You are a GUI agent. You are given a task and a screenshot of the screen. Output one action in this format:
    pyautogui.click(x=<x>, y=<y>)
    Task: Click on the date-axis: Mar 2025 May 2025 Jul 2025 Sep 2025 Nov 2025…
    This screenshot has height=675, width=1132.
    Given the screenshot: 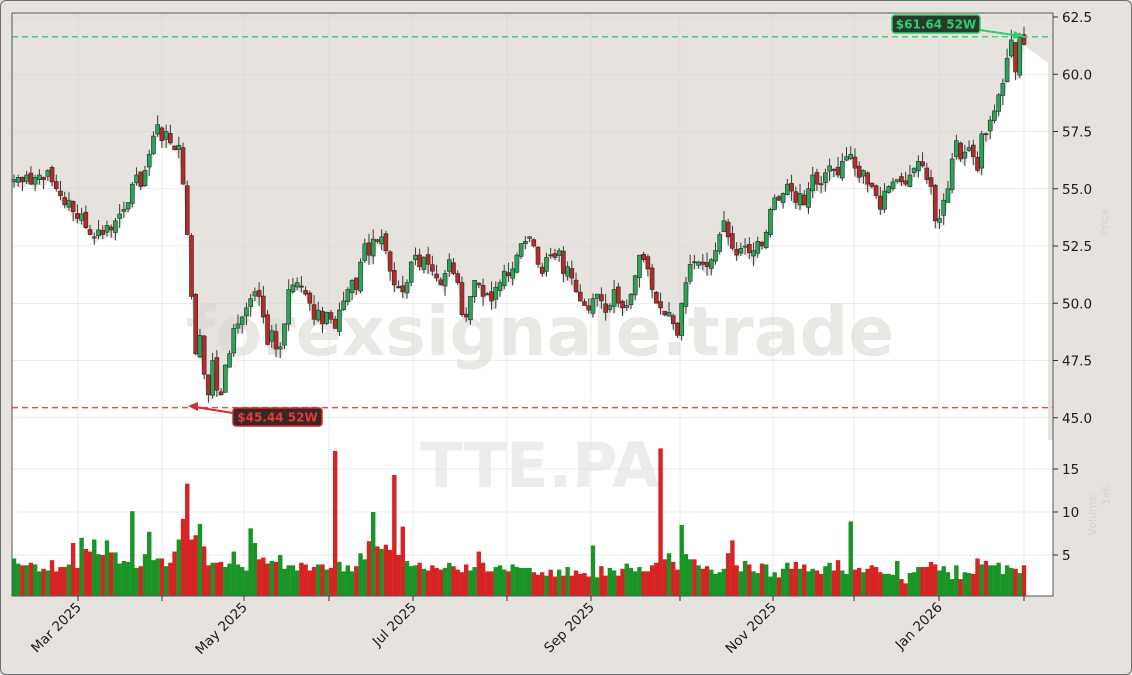 What is the action you would take?
    pyautogui.click(x=526, y=627)
    